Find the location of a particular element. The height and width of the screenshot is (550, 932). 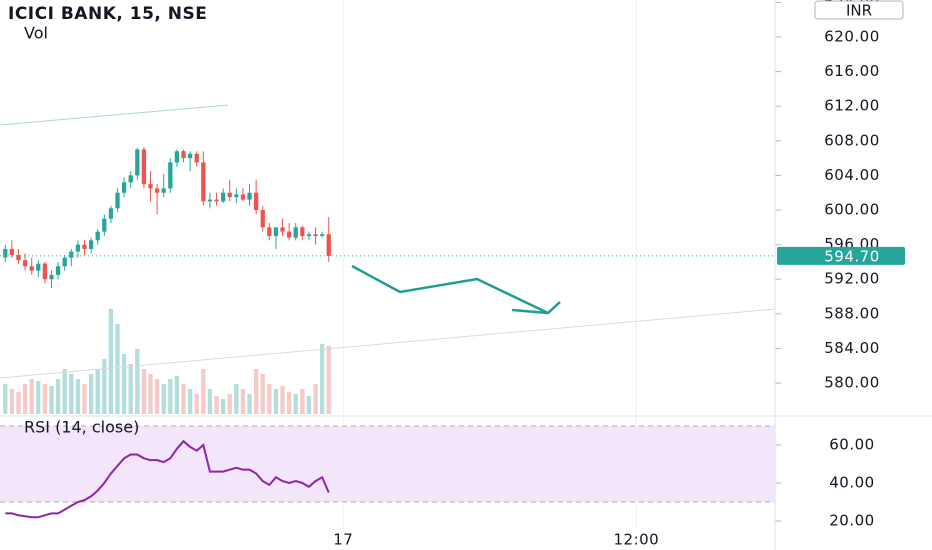

y-tick-label: 612.00 is located at coordinates (852, 106).